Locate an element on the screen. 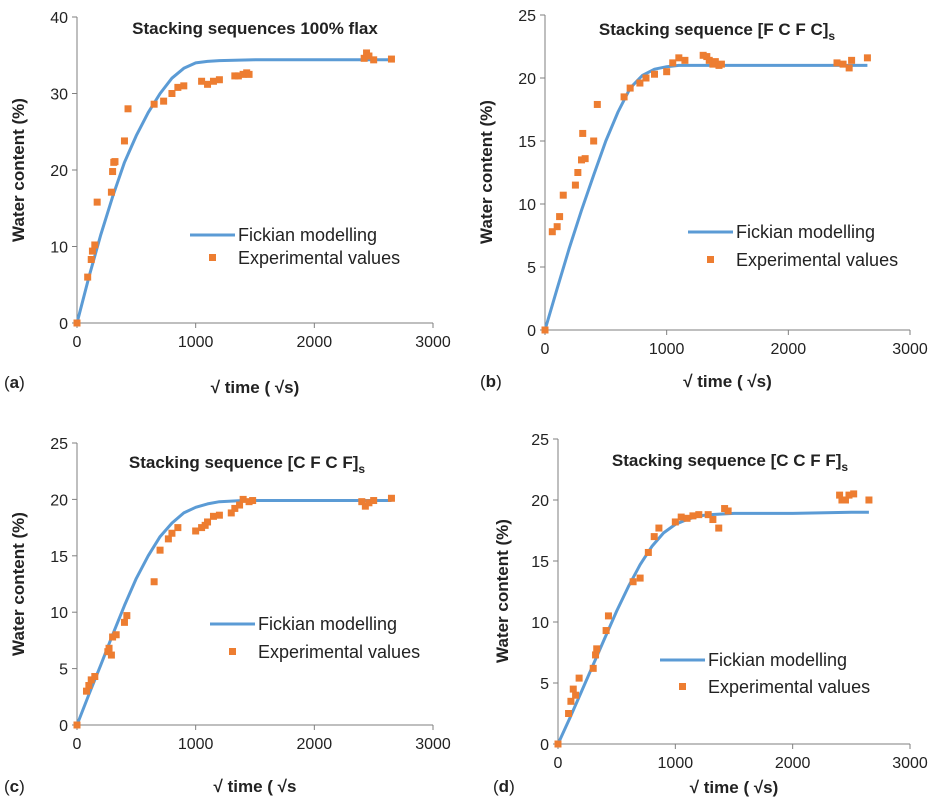 This screenshot has width=939, height=804. legend-label-experimental-values: Experimental values is located at coordinates (319, 258).